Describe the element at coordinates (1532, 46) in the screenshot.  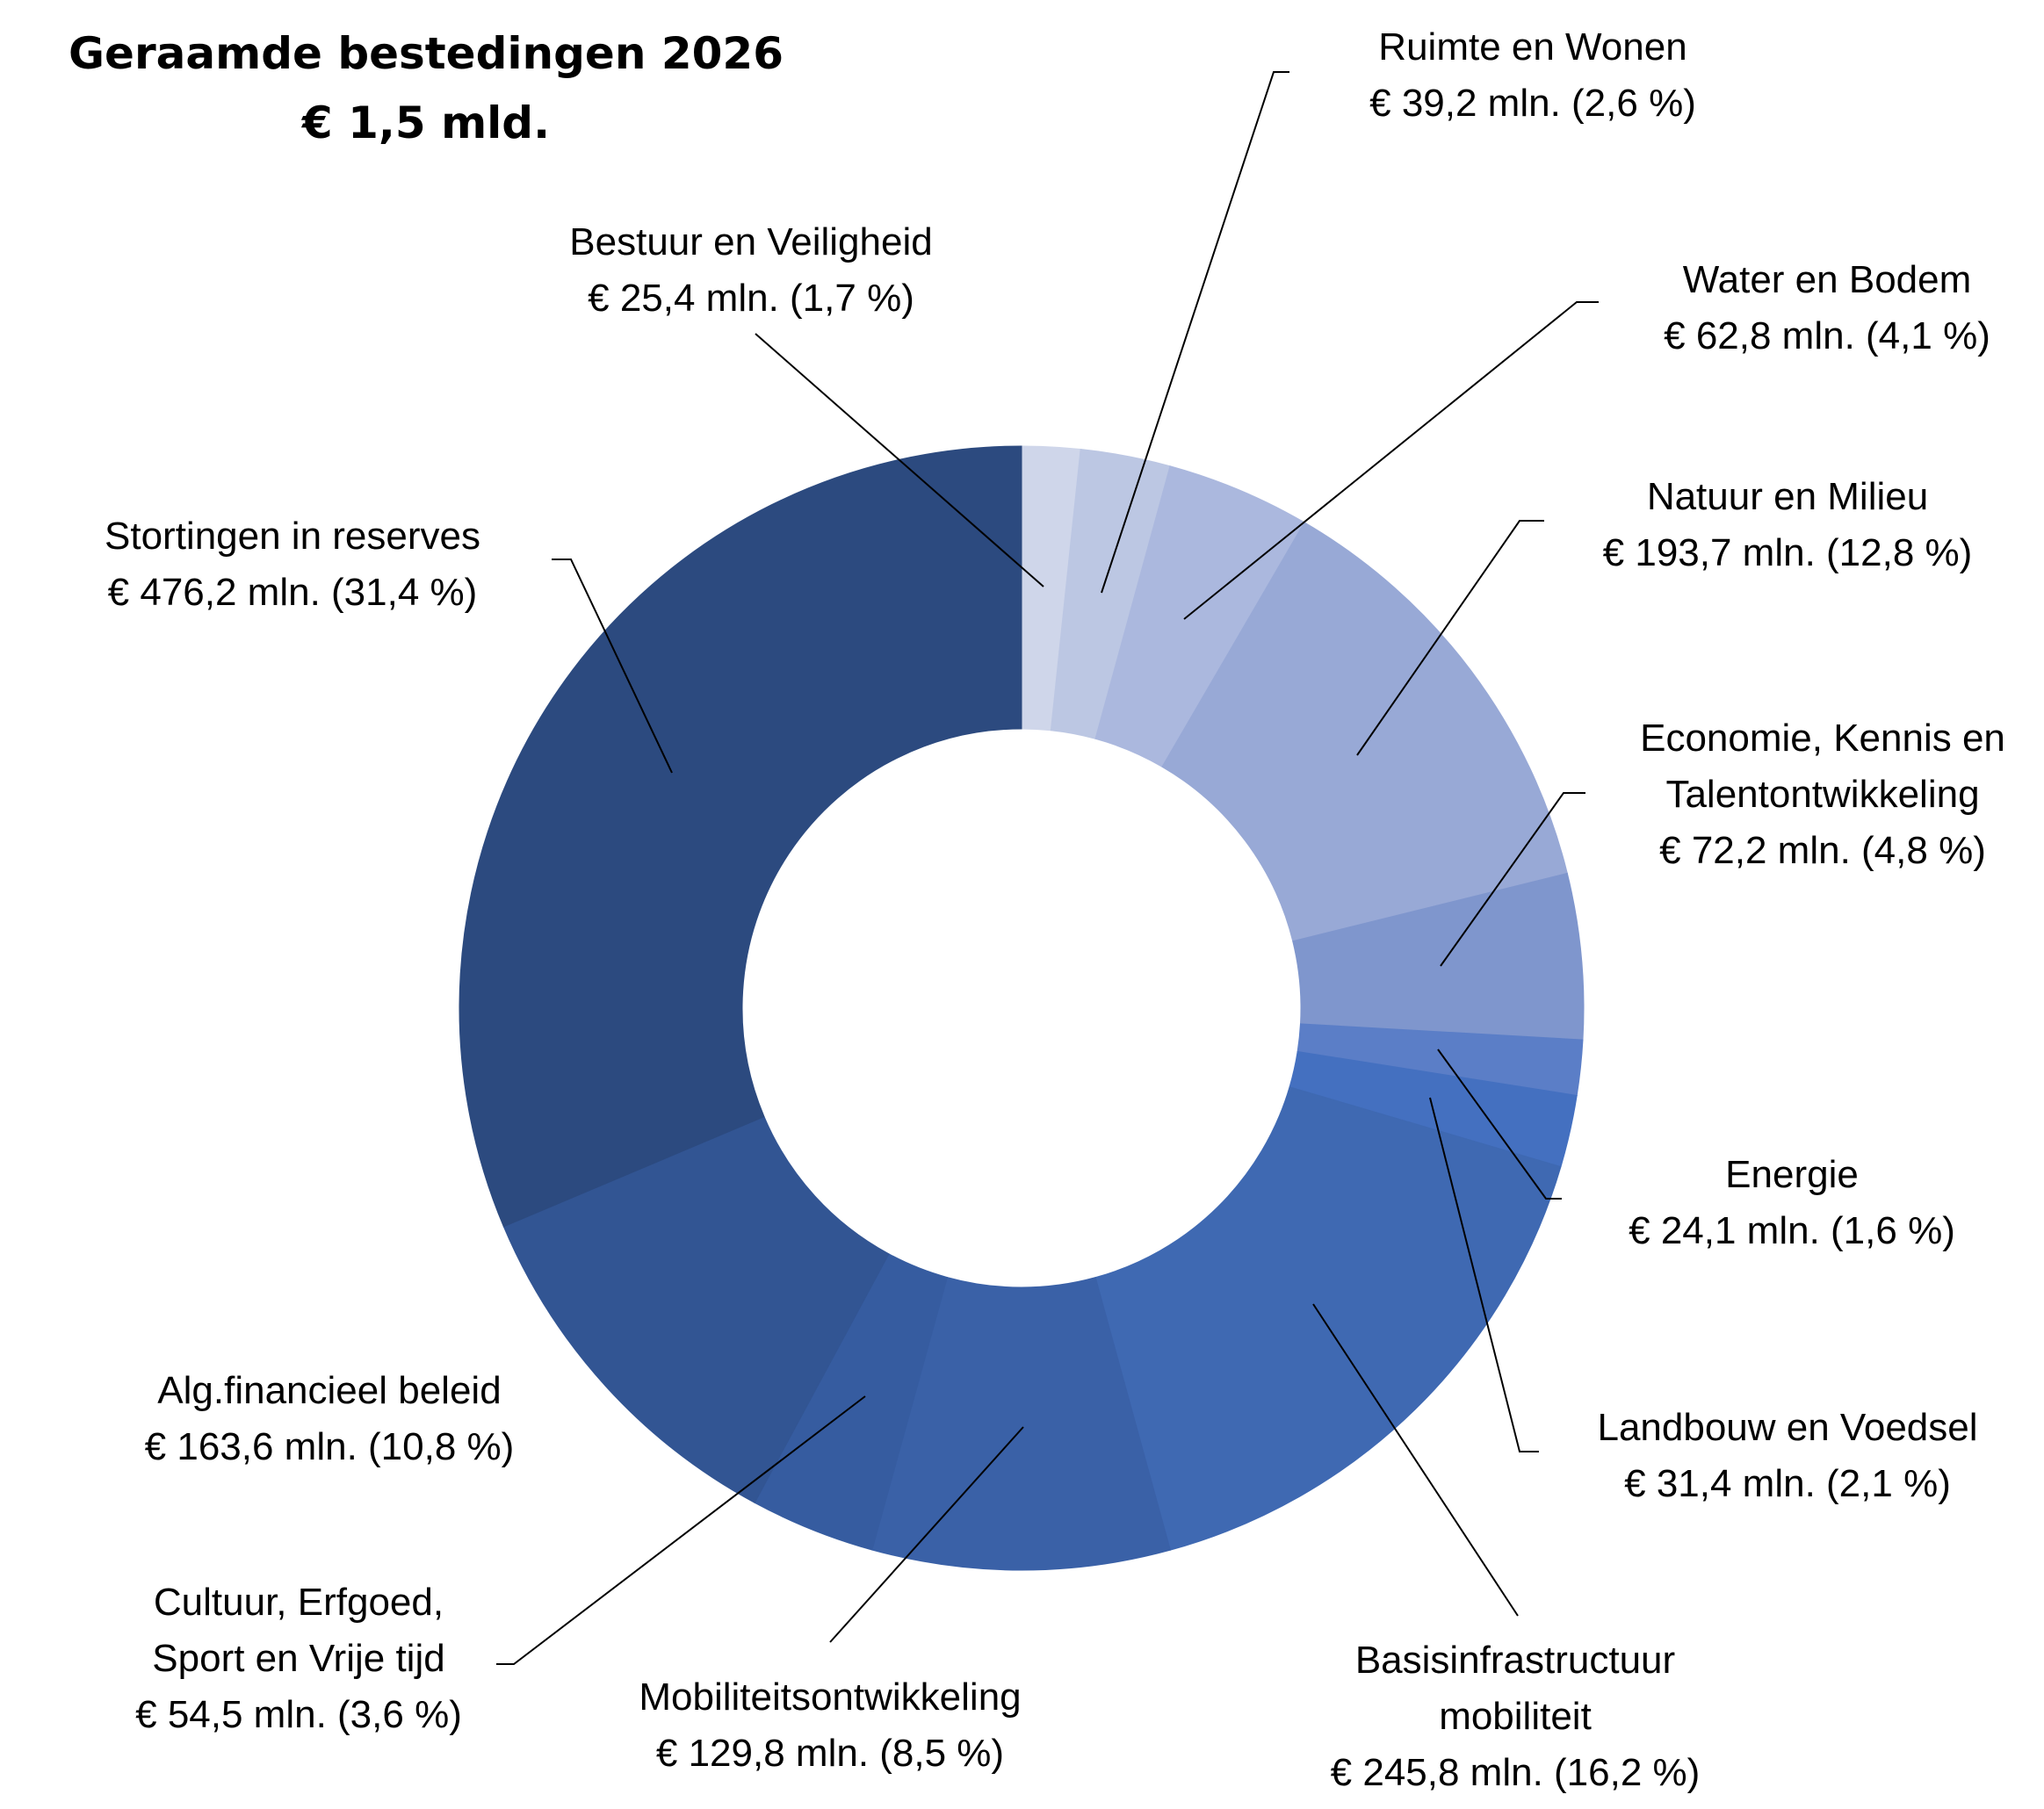
I see `label-name: Ruimte en Wonen` at that location.